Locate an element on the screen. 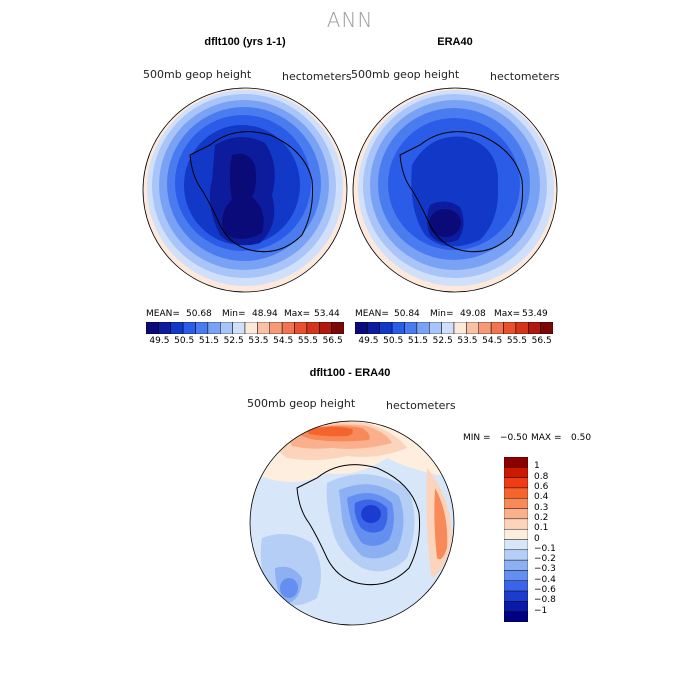 This screenshot has width=700, height=700. panel2-colorbar-ticks: 49.5 50.5 51.5 52.5 53.5 54.5 55.5 56.5 is located at coordinates (454, 342).